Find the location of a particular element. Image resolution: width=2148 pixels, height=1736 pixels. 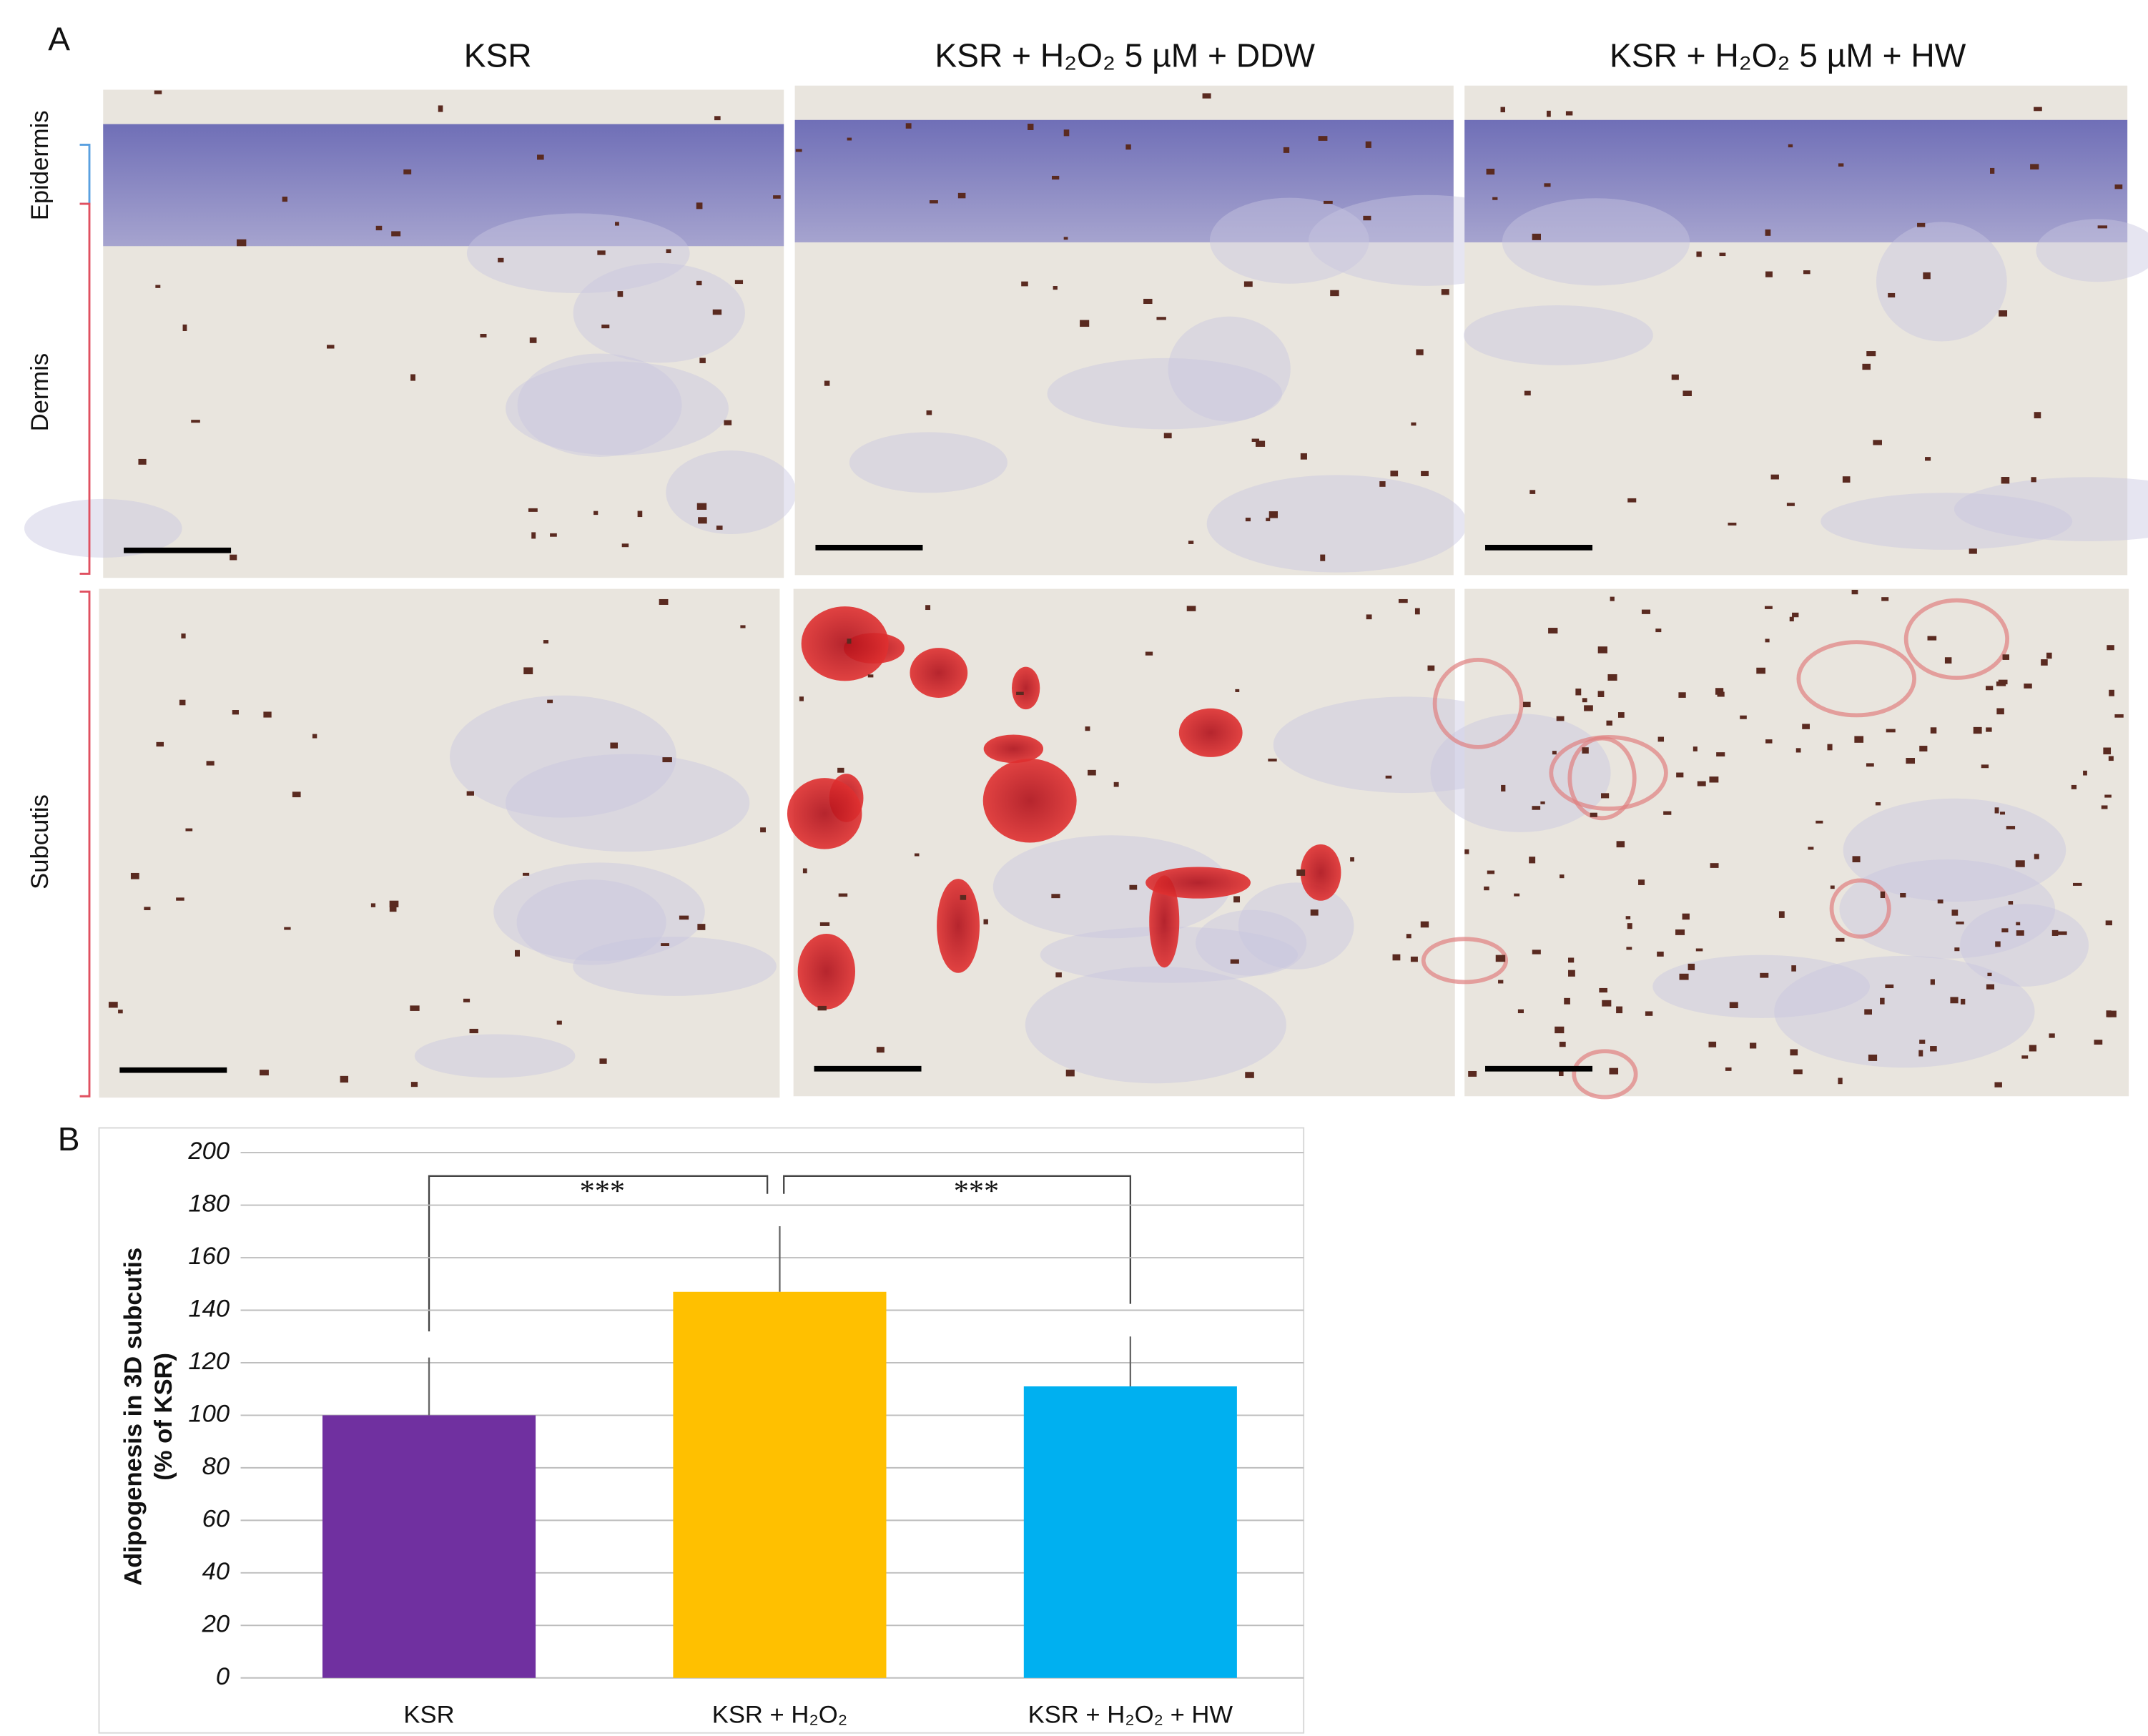

y-axis-label: (% of KSR) is located at coordinates (163, 1417).